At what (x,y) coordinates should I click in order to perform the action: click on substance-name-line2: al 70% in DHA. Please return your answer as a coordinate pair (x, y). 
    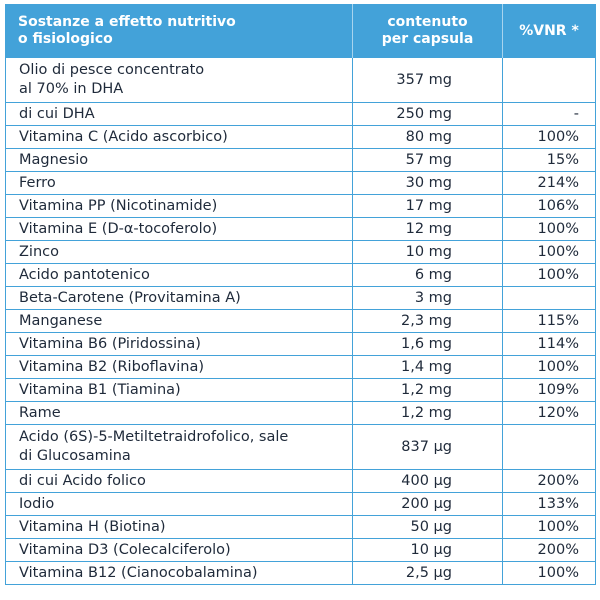
    Looking at the image, I should click on (71, 89).